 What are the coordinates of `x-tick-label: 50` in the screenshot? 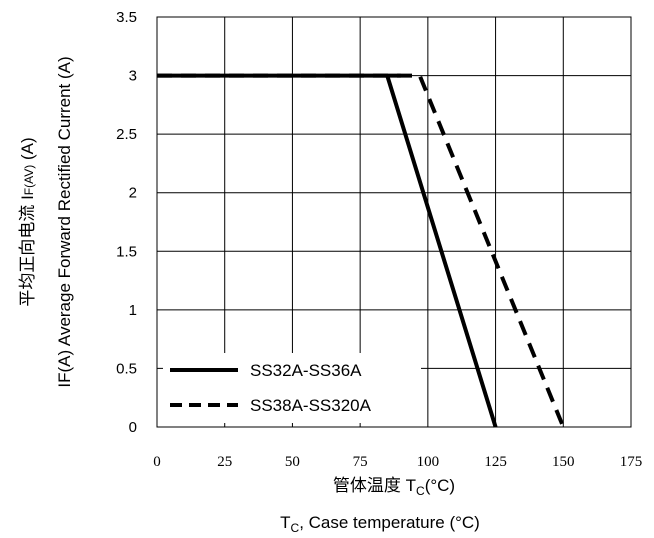 It's located at (292, 462).